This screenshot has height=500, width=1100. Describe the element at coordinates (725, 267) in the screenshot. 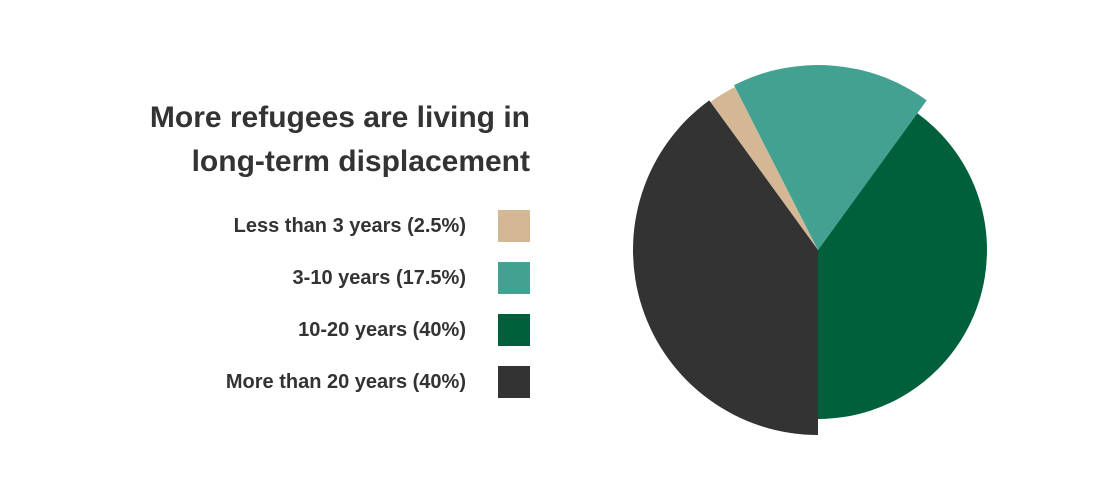

I see `slice-more-than-20-years` at that location.